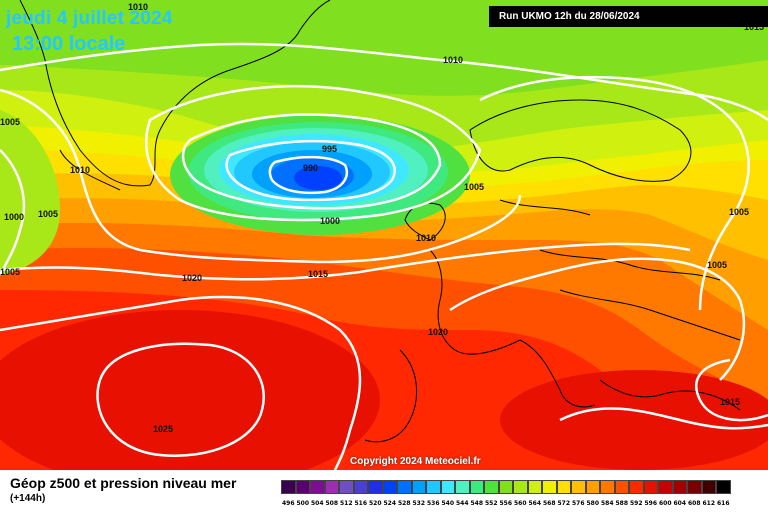 Image resolution: width=768 pixels, height=512 pixels. What do you see at coordinates (419, 503) in the screenshot?
I see `color-tick-label: 532` at bounding box center [419, 503].